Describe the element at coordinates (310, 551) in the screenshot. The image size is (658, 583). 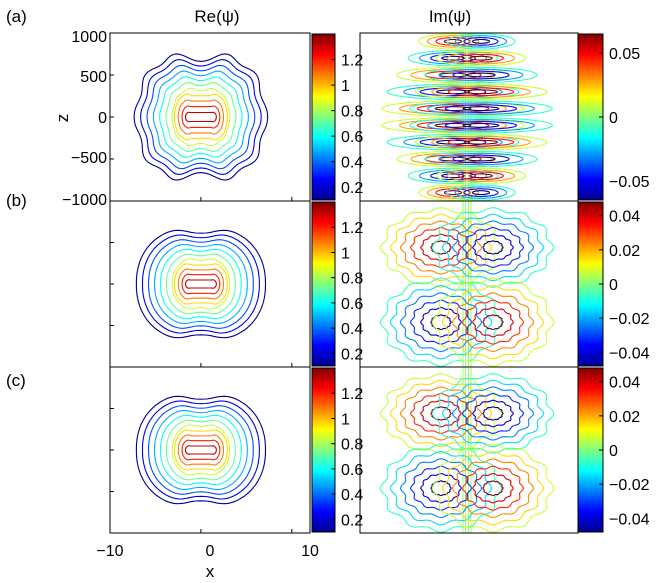
I see `x-tick-label: 10` at that location.